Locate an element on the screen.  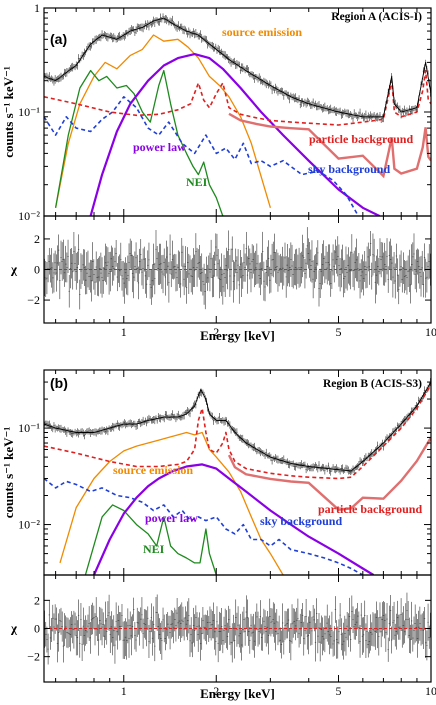
y-tick-label: 1 is located at coordinates (37, 8).